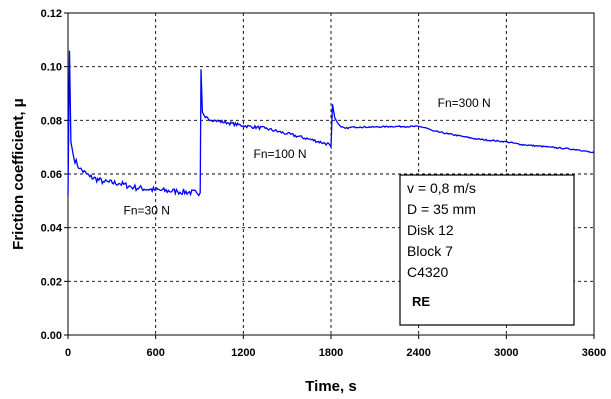 This screenshot has height=399, width=611. I want to click on y-tick-label: 0.02, so click(51, 282).